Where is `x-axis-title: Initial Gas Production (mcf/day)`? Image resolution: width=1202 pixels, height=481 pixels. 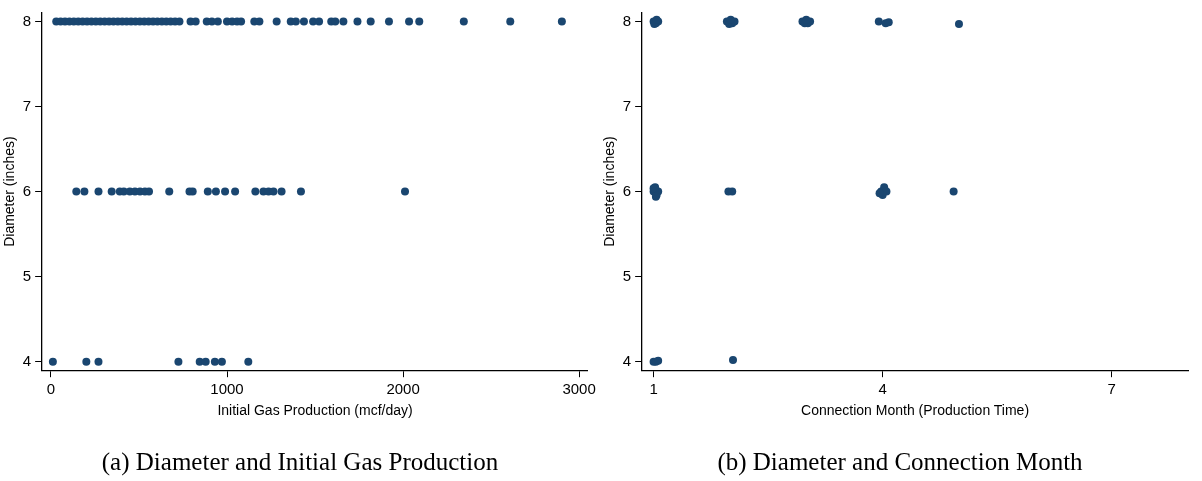 x-axis-title: Initial Gas Production (mcf/day) is located at coordinates (315, 410).